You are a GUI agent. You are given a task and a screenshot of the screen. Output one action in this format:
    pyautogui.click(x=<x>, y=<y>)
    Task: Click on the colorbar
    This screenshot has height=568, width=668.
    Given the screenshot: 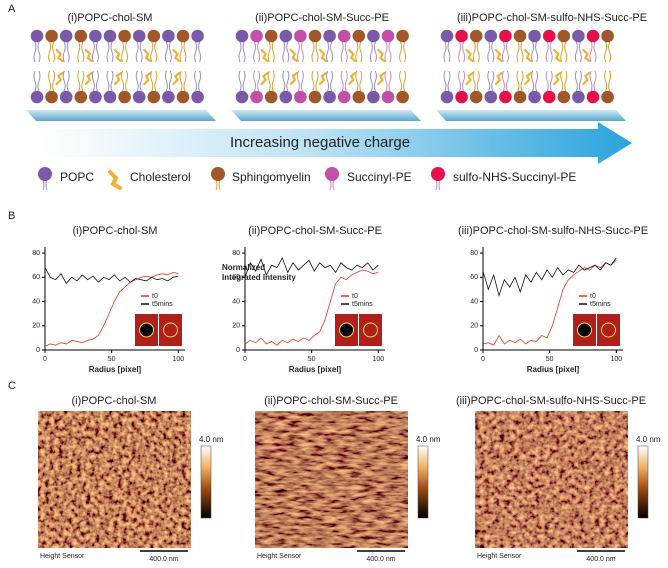 What is the action you would take?
    pyautogui.click(x=206, y=482)
    